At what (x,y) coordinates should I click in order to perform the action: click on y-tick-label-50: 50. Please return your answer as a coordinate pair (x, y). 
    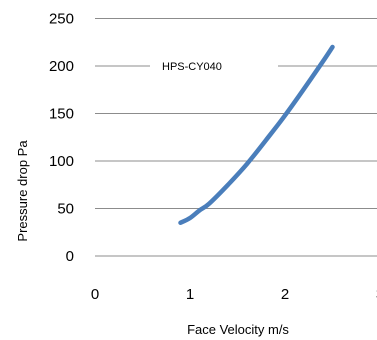
    Looking at the image, I should click on (65, 209).